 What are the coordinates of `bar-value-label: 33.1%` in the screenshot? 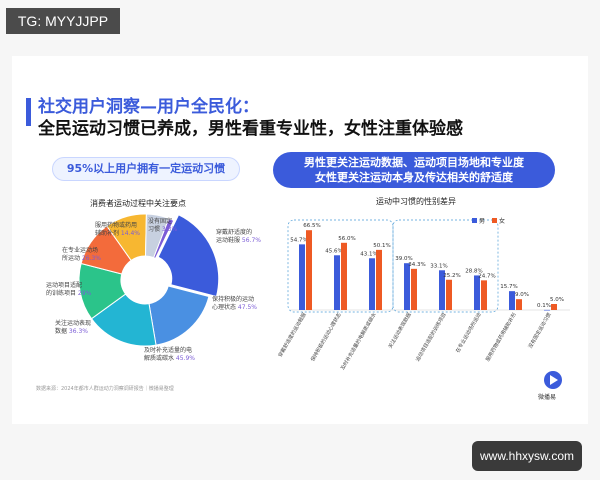 It's located at (438, 266).